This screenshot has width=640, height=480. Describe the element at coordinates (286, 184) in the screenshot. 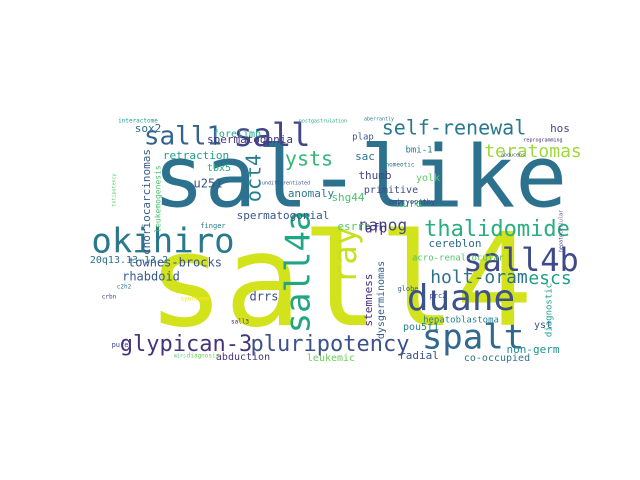

I see `cloud-word: undifferentiated` at that location.